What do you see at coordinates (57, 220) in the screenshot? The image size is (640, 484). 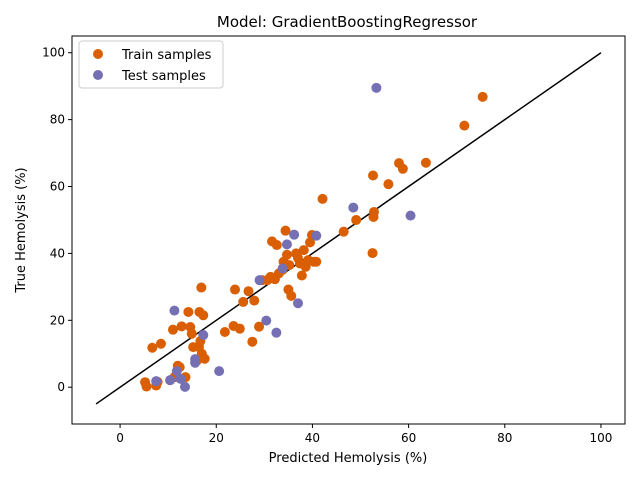 I see `y-axis-ticks: 0 20 40 60 80 100` at bounding box center [57, 220].